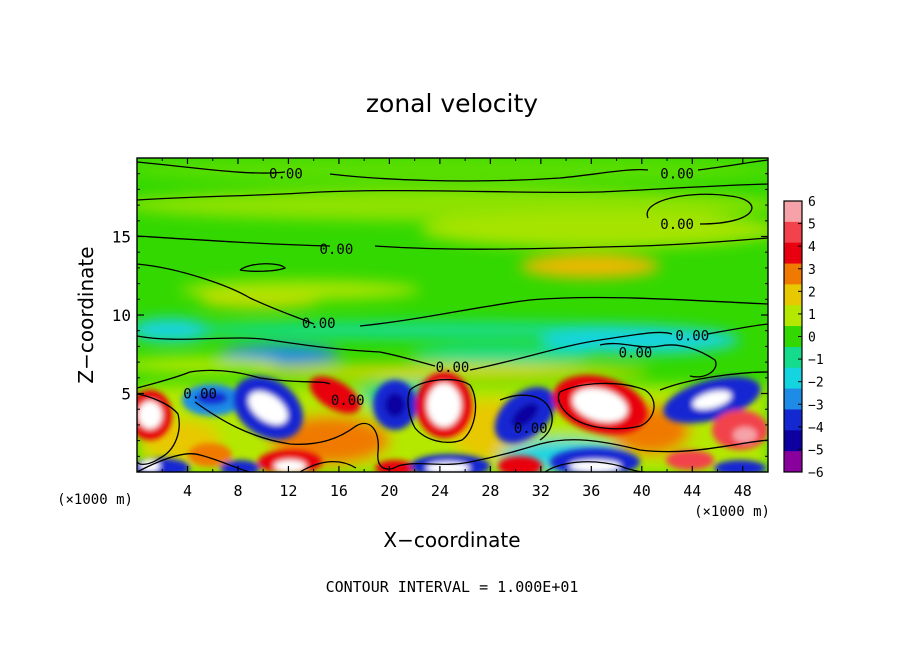  What do you see at coordinates (452, 103) in the screenshot?
I see `chart-title: zonal velocity` at bounding box center [452, 103].